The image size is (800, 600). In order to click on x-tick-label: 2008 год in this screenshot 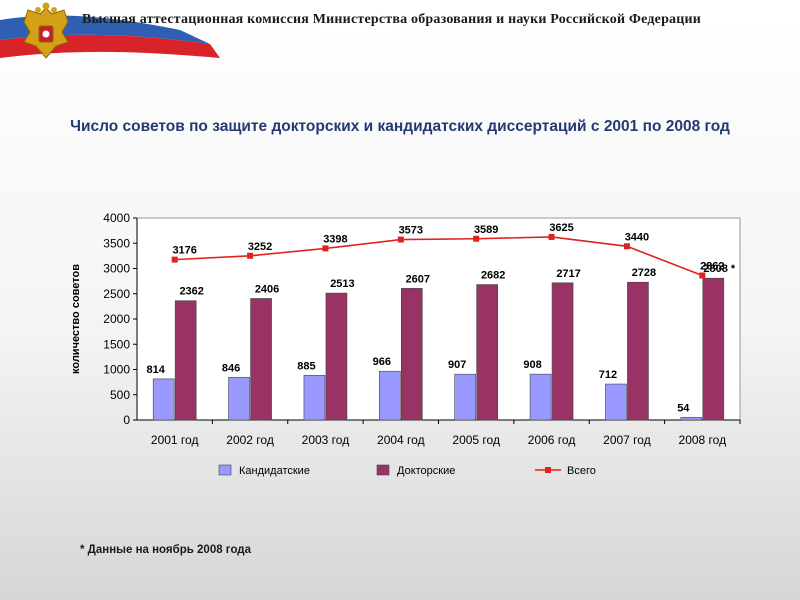, I will do `click(703, 440)`.